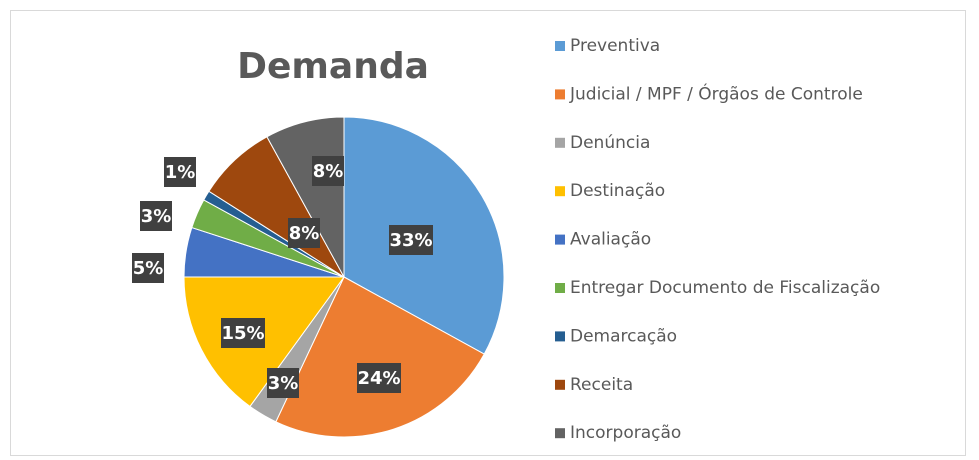  What do you see at coordinates (625, 433) in the screenshot?
I see `legend-label: Incorporação` at bounding box center [625, 433].